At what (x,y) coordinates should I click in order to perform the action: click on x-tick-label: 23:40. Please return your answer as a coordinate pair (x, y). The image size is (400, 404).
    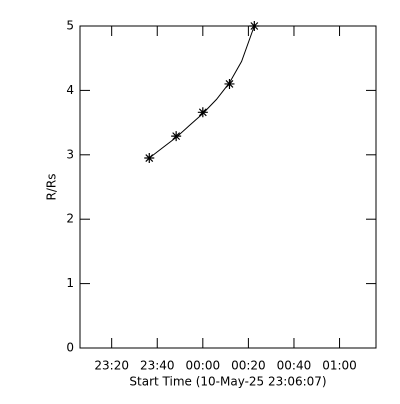
    Looking at the image, I should click on (157, 366).